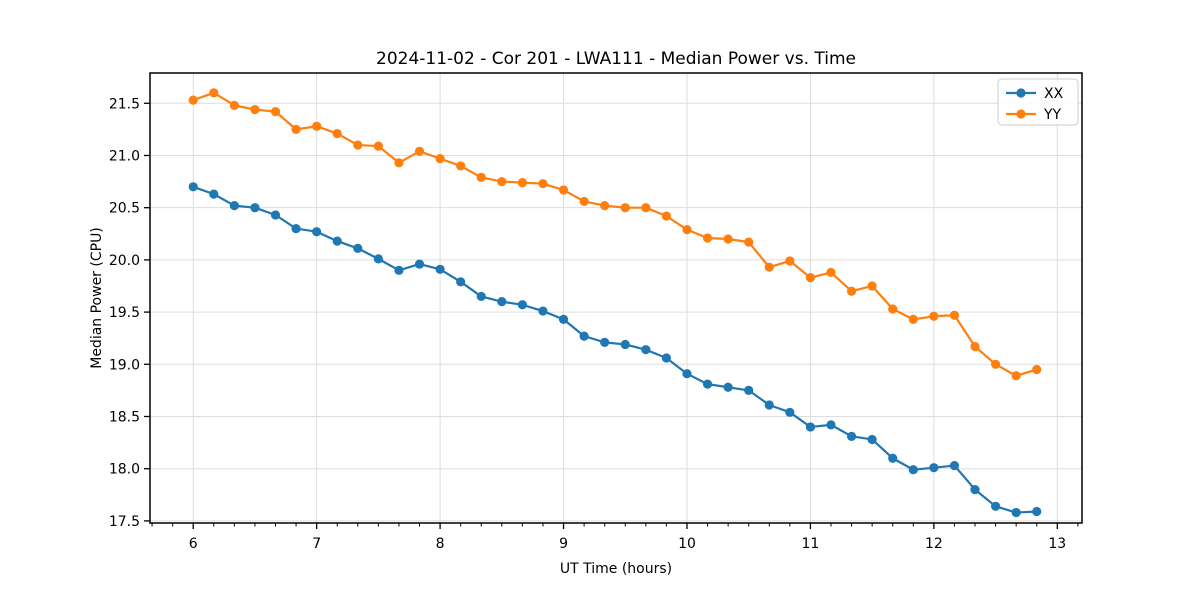  What do you see at coordinates (316, 544) in the screenshot?
I see `x-tick-label: 7` at bounding box center [316, 544].